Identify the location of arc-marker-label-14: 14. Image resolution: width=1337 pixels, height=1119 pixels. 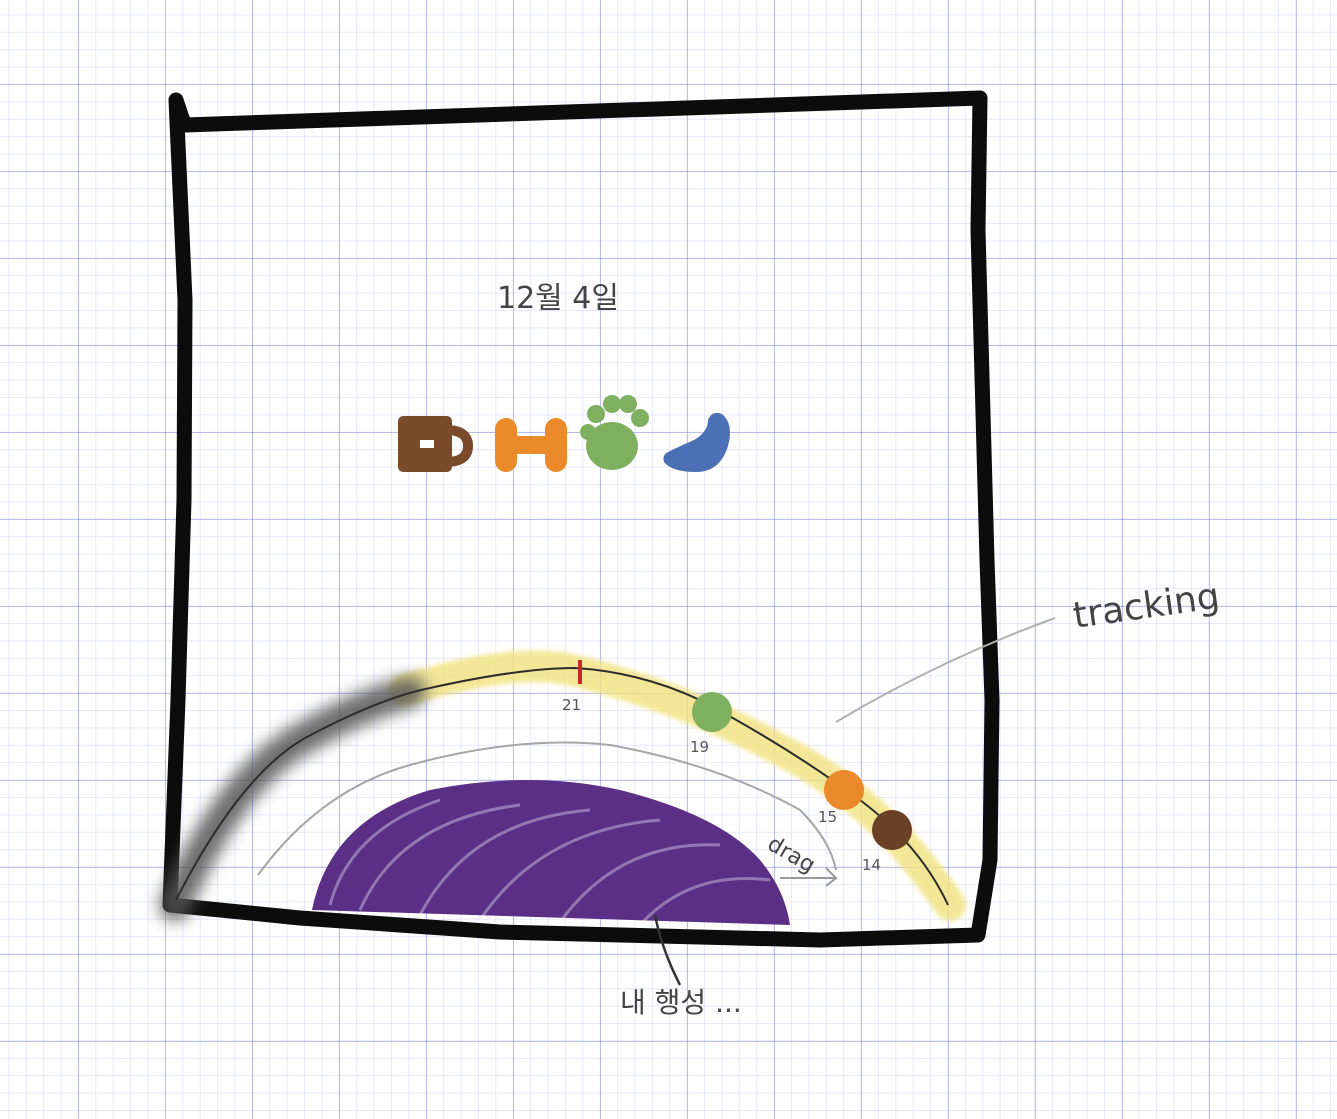
(871, 865).